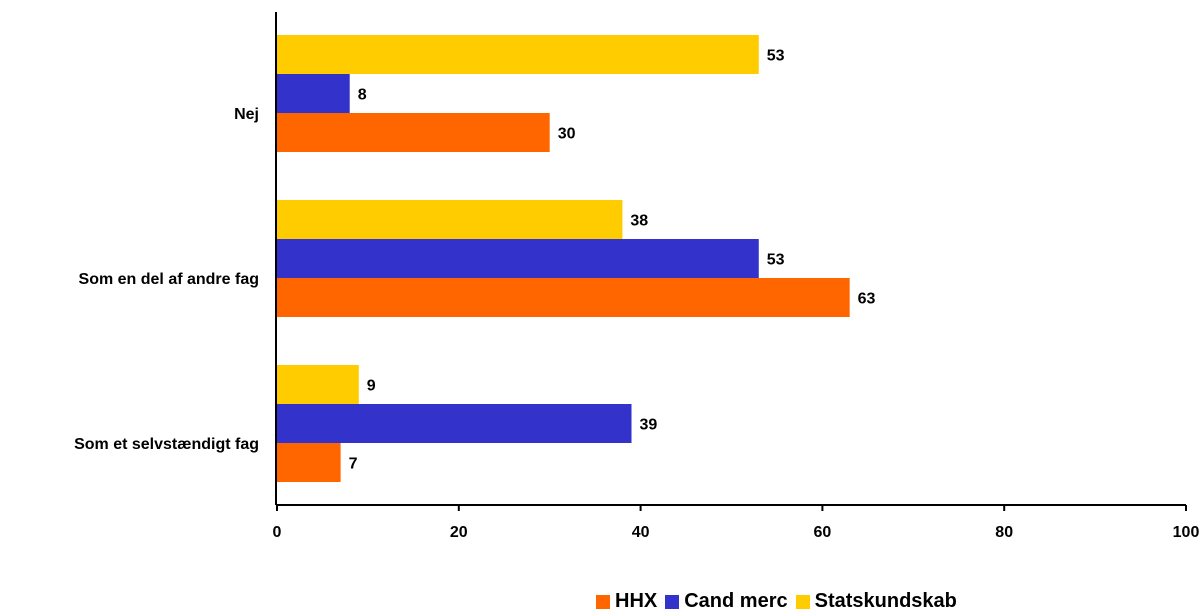 Image resolution: width=1202 pixels, height=613 pixels. I want to click on legend-item-statskundskab: Statskundskab, so click(876, 601).